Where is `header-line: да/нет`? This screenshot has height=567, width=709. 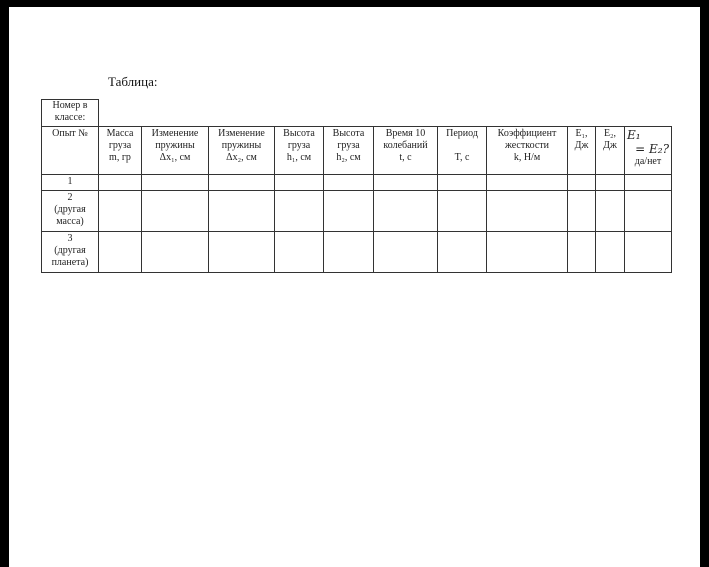 header-line: да/нет is located at coordinates (648, 161).